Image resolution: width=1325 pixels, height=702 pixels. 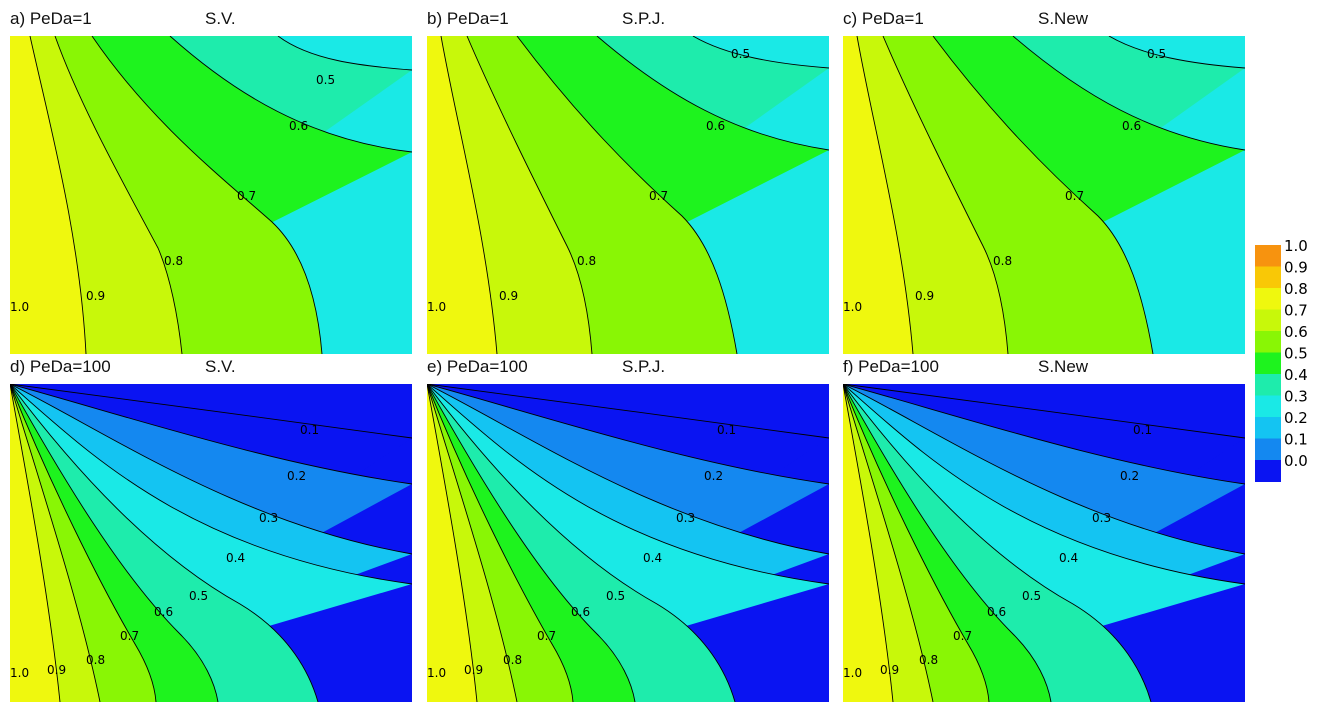 What do you see at coordinates (1296, 354) in the screenshot?
I see `colorbar-tick-label: 0.5` at bounding box center [1296, 354].